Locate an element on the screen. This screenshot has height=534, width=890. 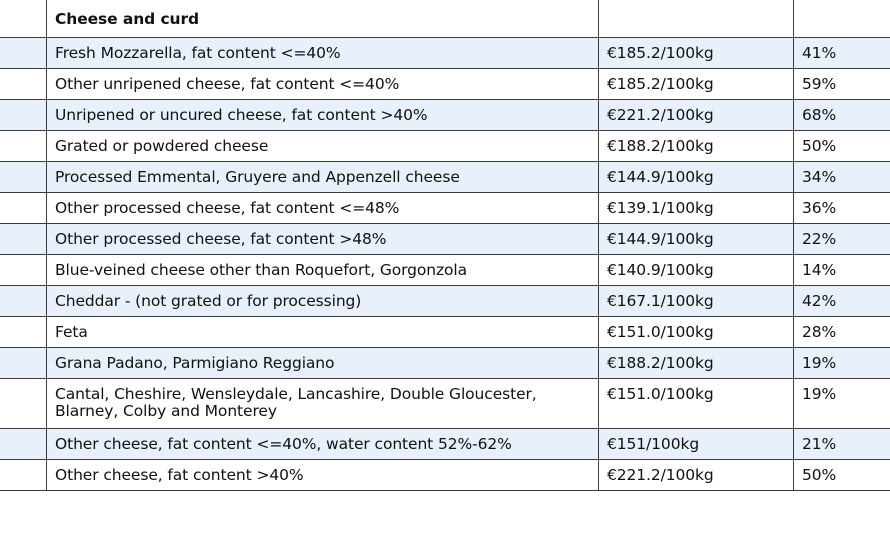
share-cell: 36% is located at coordinates (841, 208).